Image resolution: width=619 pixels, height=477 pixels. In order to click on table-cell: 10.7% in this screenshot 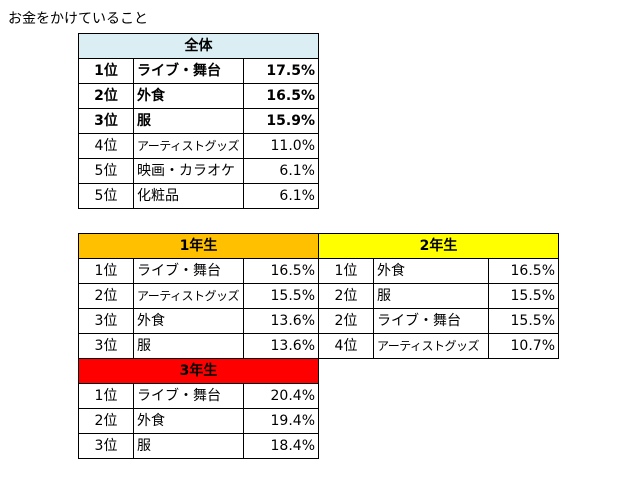, I will do `click(523, 346)`.